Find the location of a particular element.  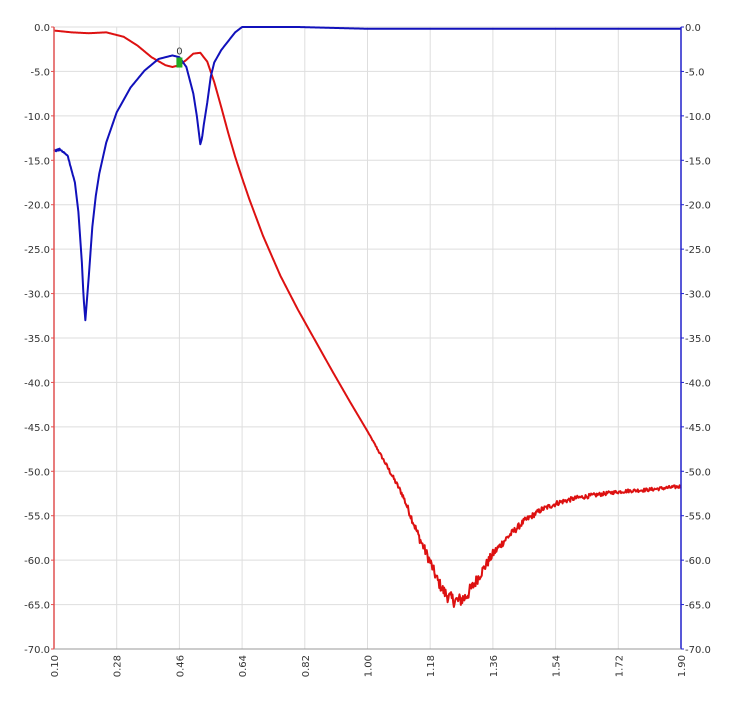

x-tick-label: 1.00 is located at coordinates (369, 666).